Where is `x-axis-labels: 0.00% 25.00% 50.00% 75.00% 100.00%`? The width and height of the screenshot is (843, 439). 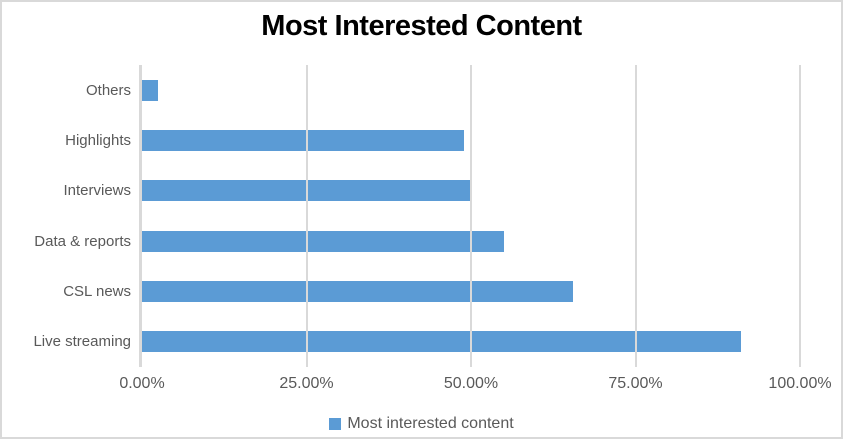
x-axis-labels: 0.00% 25.00% 50.00% 75.00% 100.00% is located at coordinates (475, 386).